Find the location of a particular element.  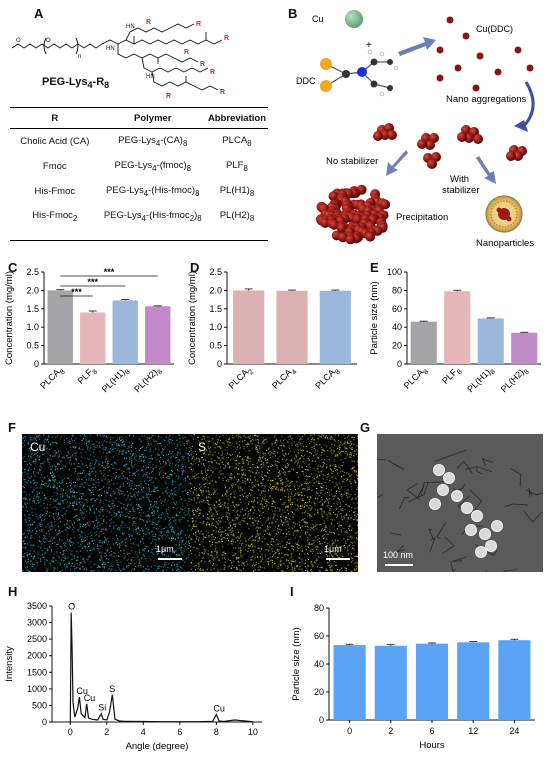

x-tick-label: PLF8 is located at coordinates (452, 376).